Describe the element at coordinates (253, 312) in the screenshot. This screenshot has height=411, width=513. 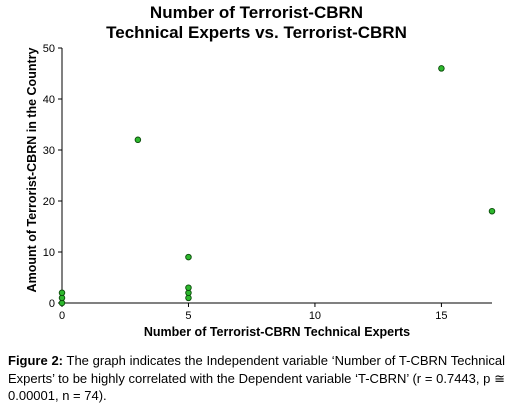
I see `x-axis-ticks: 0 5 10 15` at that location.